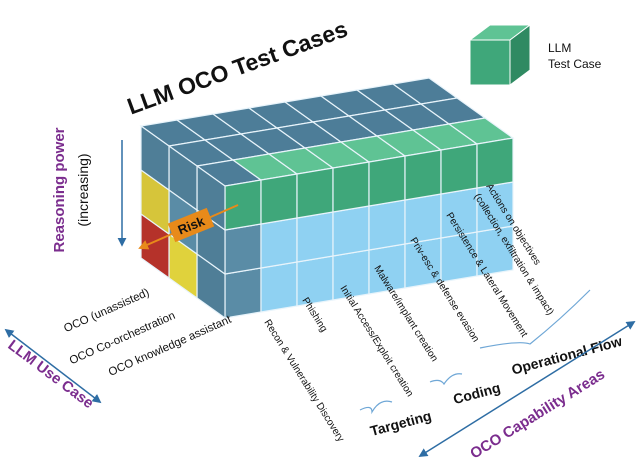 The image size is (640, 461). Describe the element at coordinates (520, 55) in the screenshot. I see `legend-cube-side` at that location.